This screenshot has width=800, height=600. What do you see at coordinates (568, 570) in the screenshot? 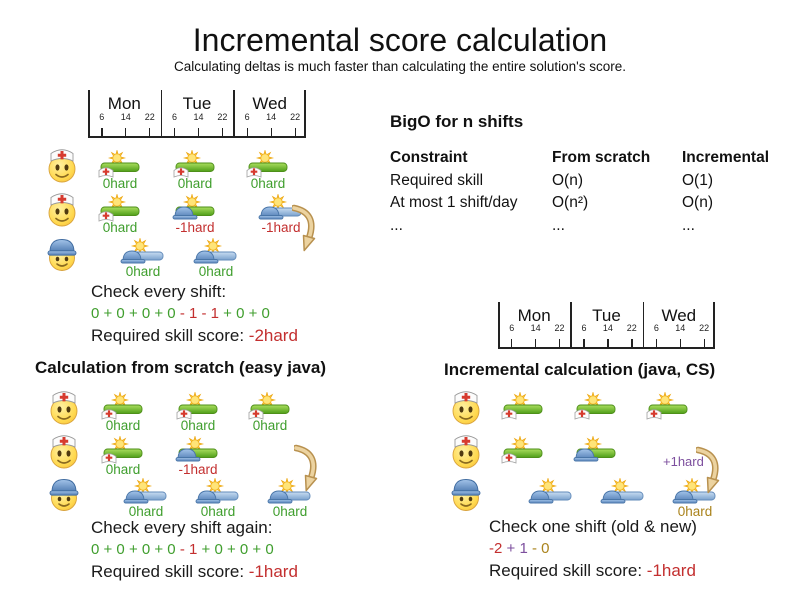
I see `score-prefix: Required skill score:` at bounding box center [568, 570].